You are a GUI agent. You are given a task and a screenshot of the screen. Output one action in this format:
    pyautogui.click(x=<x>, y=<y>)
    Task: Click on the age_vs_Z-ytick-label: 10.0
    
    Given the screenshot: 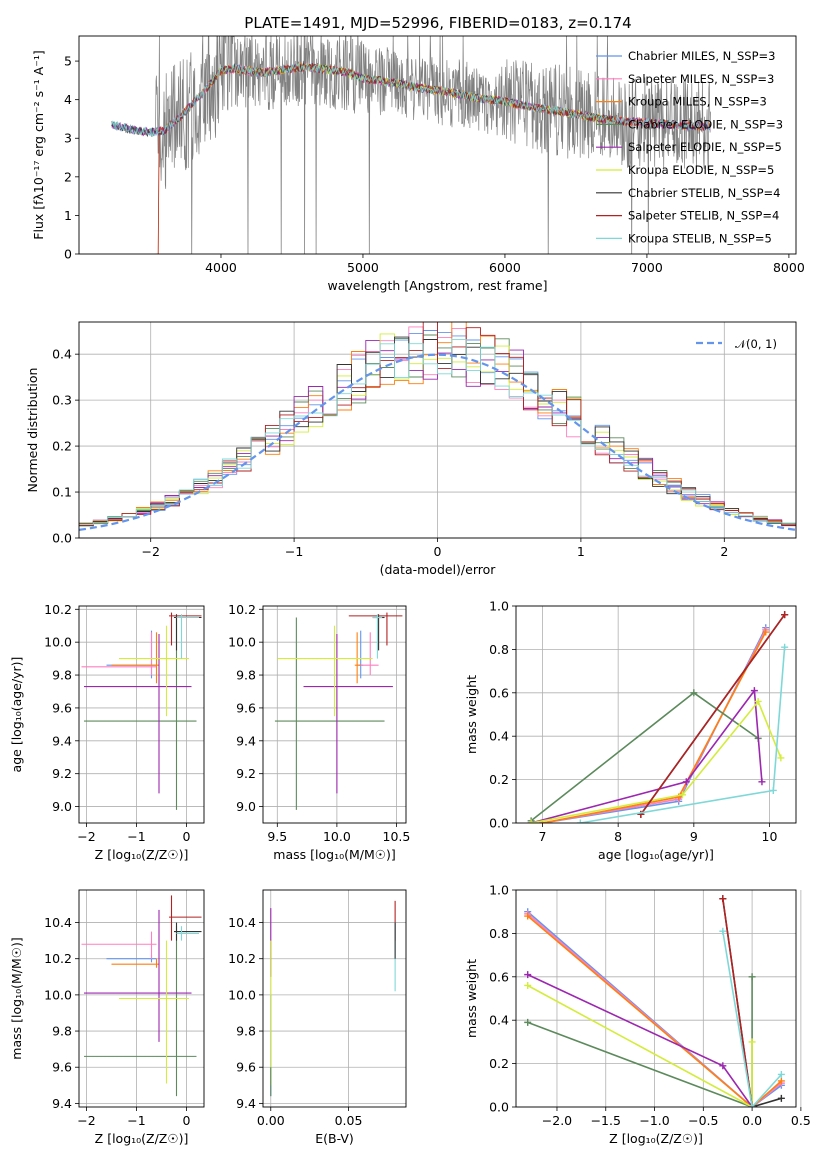 What is the action you would take?
    pyautogui.click(x=58, y=642)
    